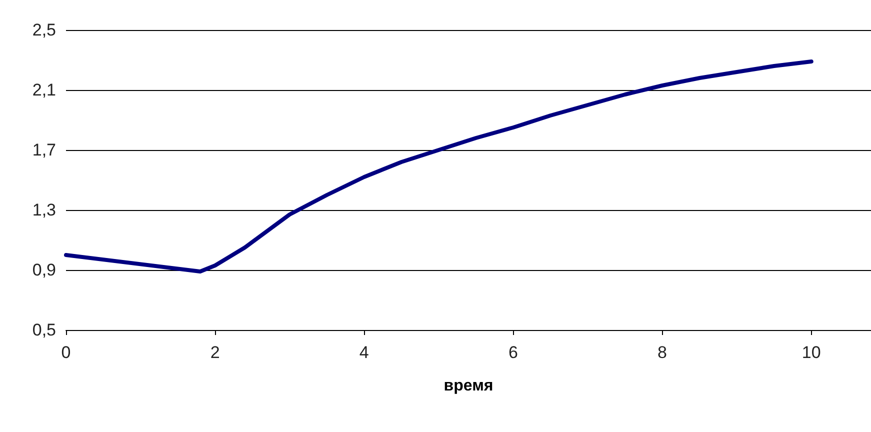  What do you see at coordinates (469, 386) in the screenshot?
I see `x-axis-title: время` at bounding box center [469, 386].